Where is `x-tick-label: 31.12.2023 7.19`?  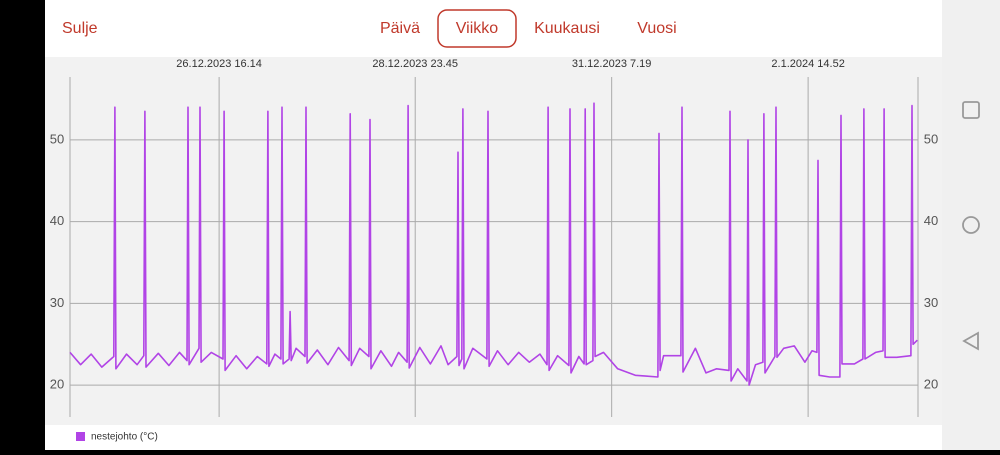
x-tick-label: 31.12.2023 7.19 is located at coordinates (612, 64).